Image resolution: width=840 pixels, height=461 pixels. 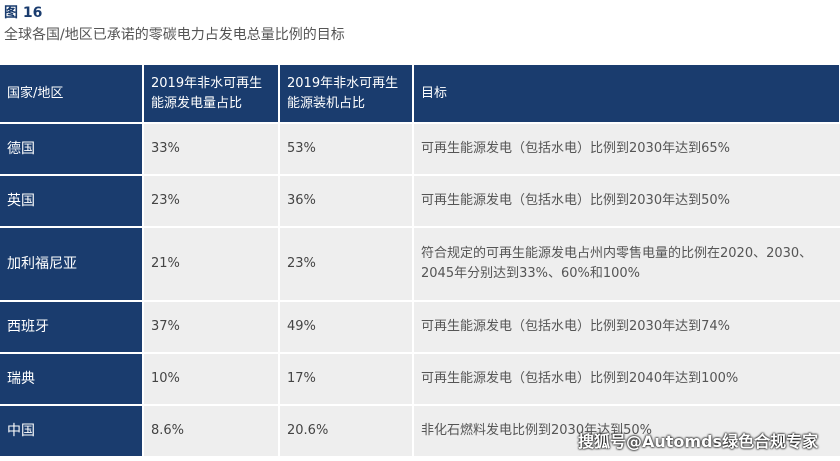 I want to click on gen-share-cell: 10%, so click(x=211, y=379).